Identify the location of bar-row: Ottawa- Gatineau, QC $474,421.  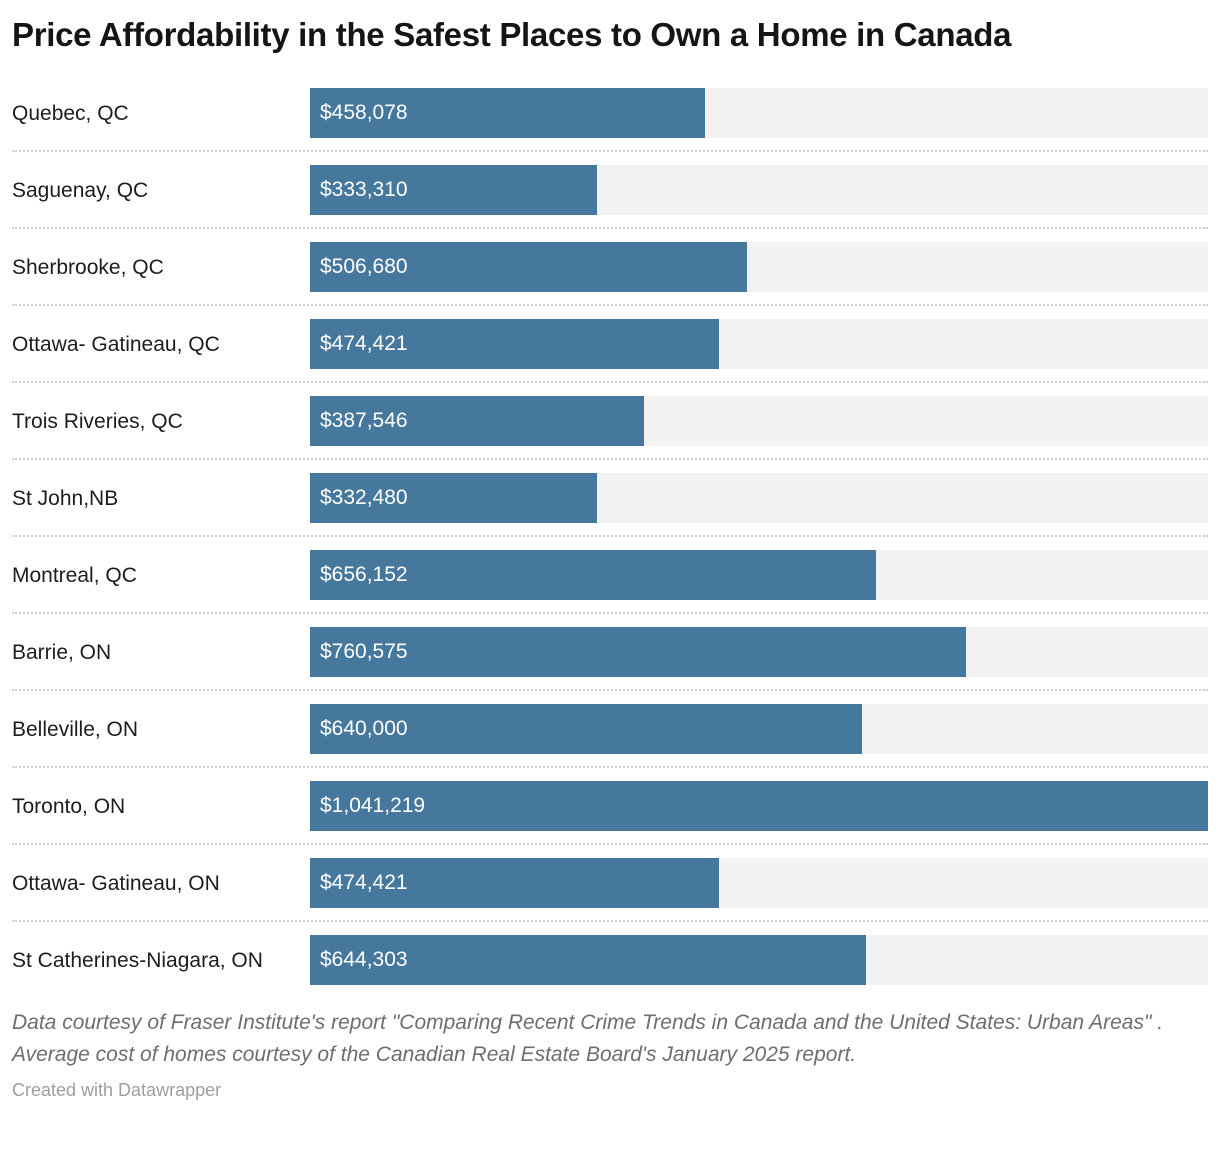
(610, 351).